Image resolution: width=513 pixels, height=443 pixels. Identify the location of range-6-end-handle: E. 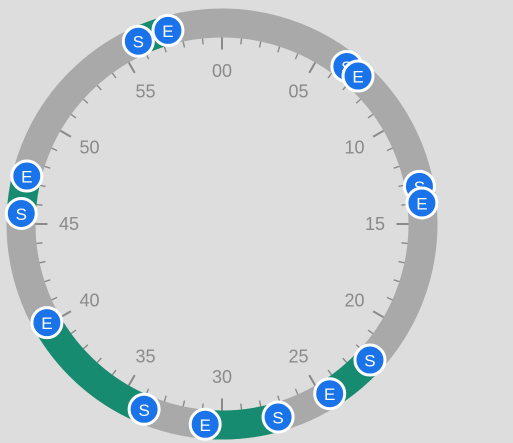
(27, 176).